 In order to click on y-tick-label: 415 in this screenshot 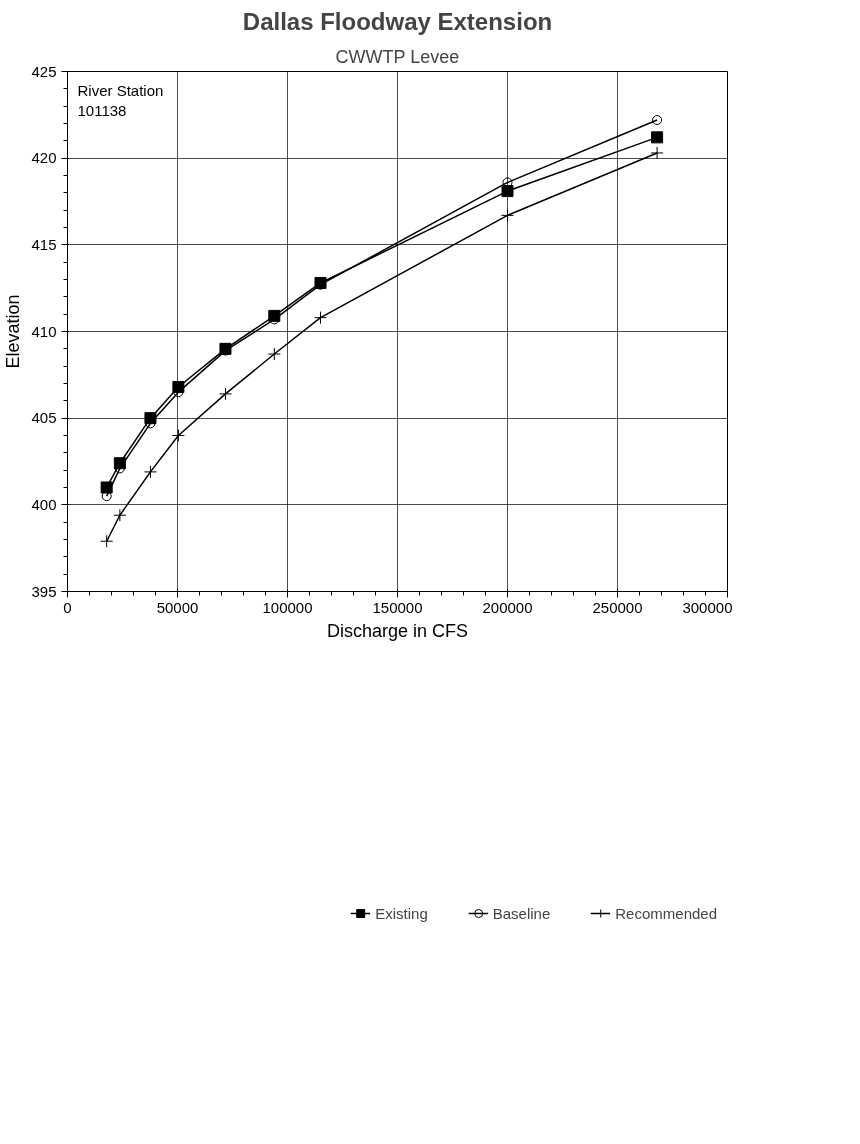, I will do `click(44, 244)`.